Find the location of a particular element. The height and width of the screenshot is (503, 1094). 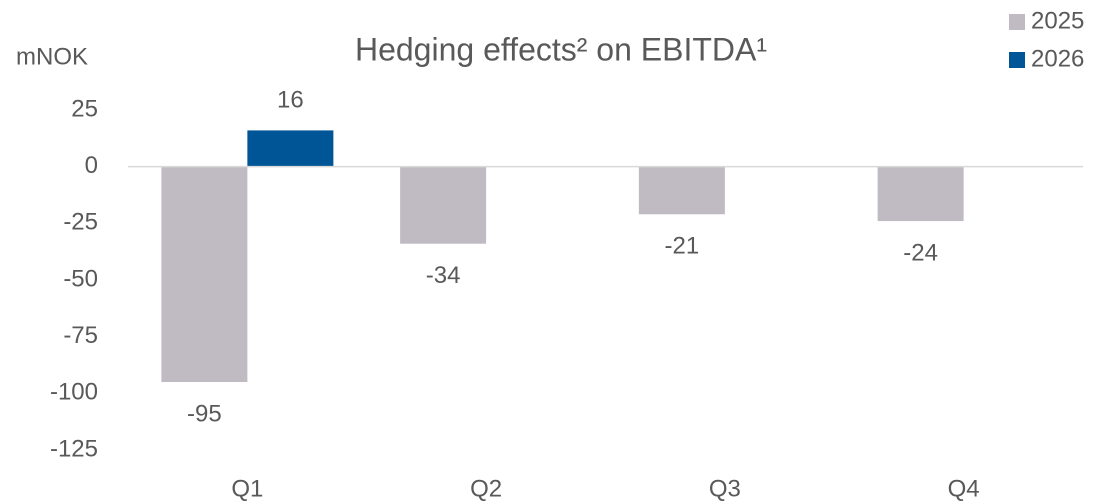

y-axis-label: mNOK is located at coordinates (52, 56).